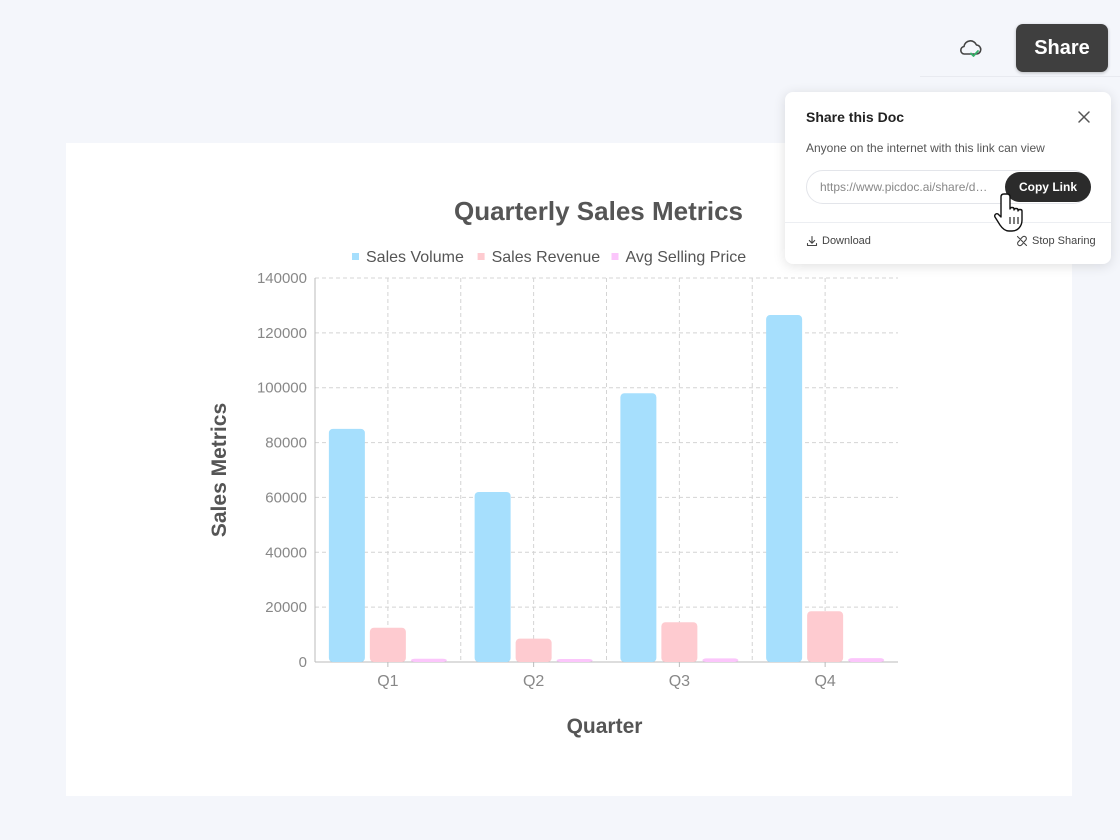 Image resolution: width=1120 pixels, height=840 pixels. I want to click on popup-title: Share this Doc, so click(855, 117).